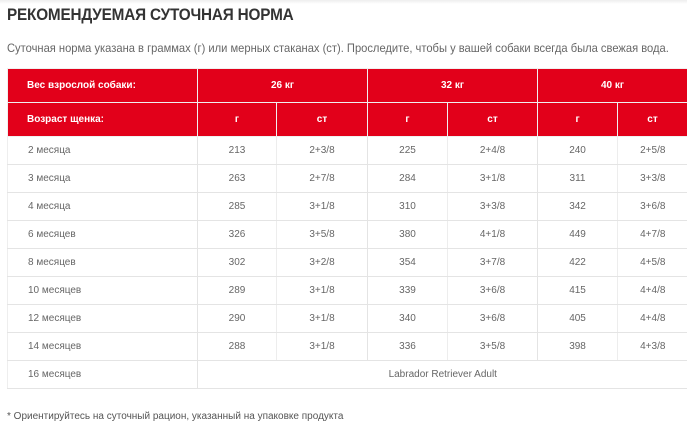 The width and height of the screenshot is (687, 426). What do you see at coordinates (102, 262) in the screenshot?
I see `age-cell: 8 месяцев` at bounding box center [102, 262].